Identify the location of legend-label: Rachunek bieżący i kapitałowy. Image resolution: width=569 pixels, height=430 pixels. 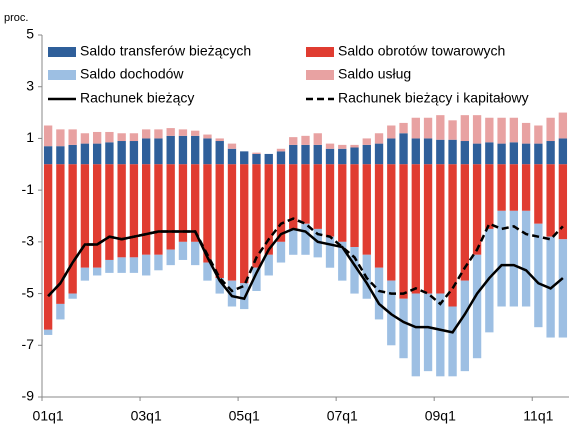
(433, 98).